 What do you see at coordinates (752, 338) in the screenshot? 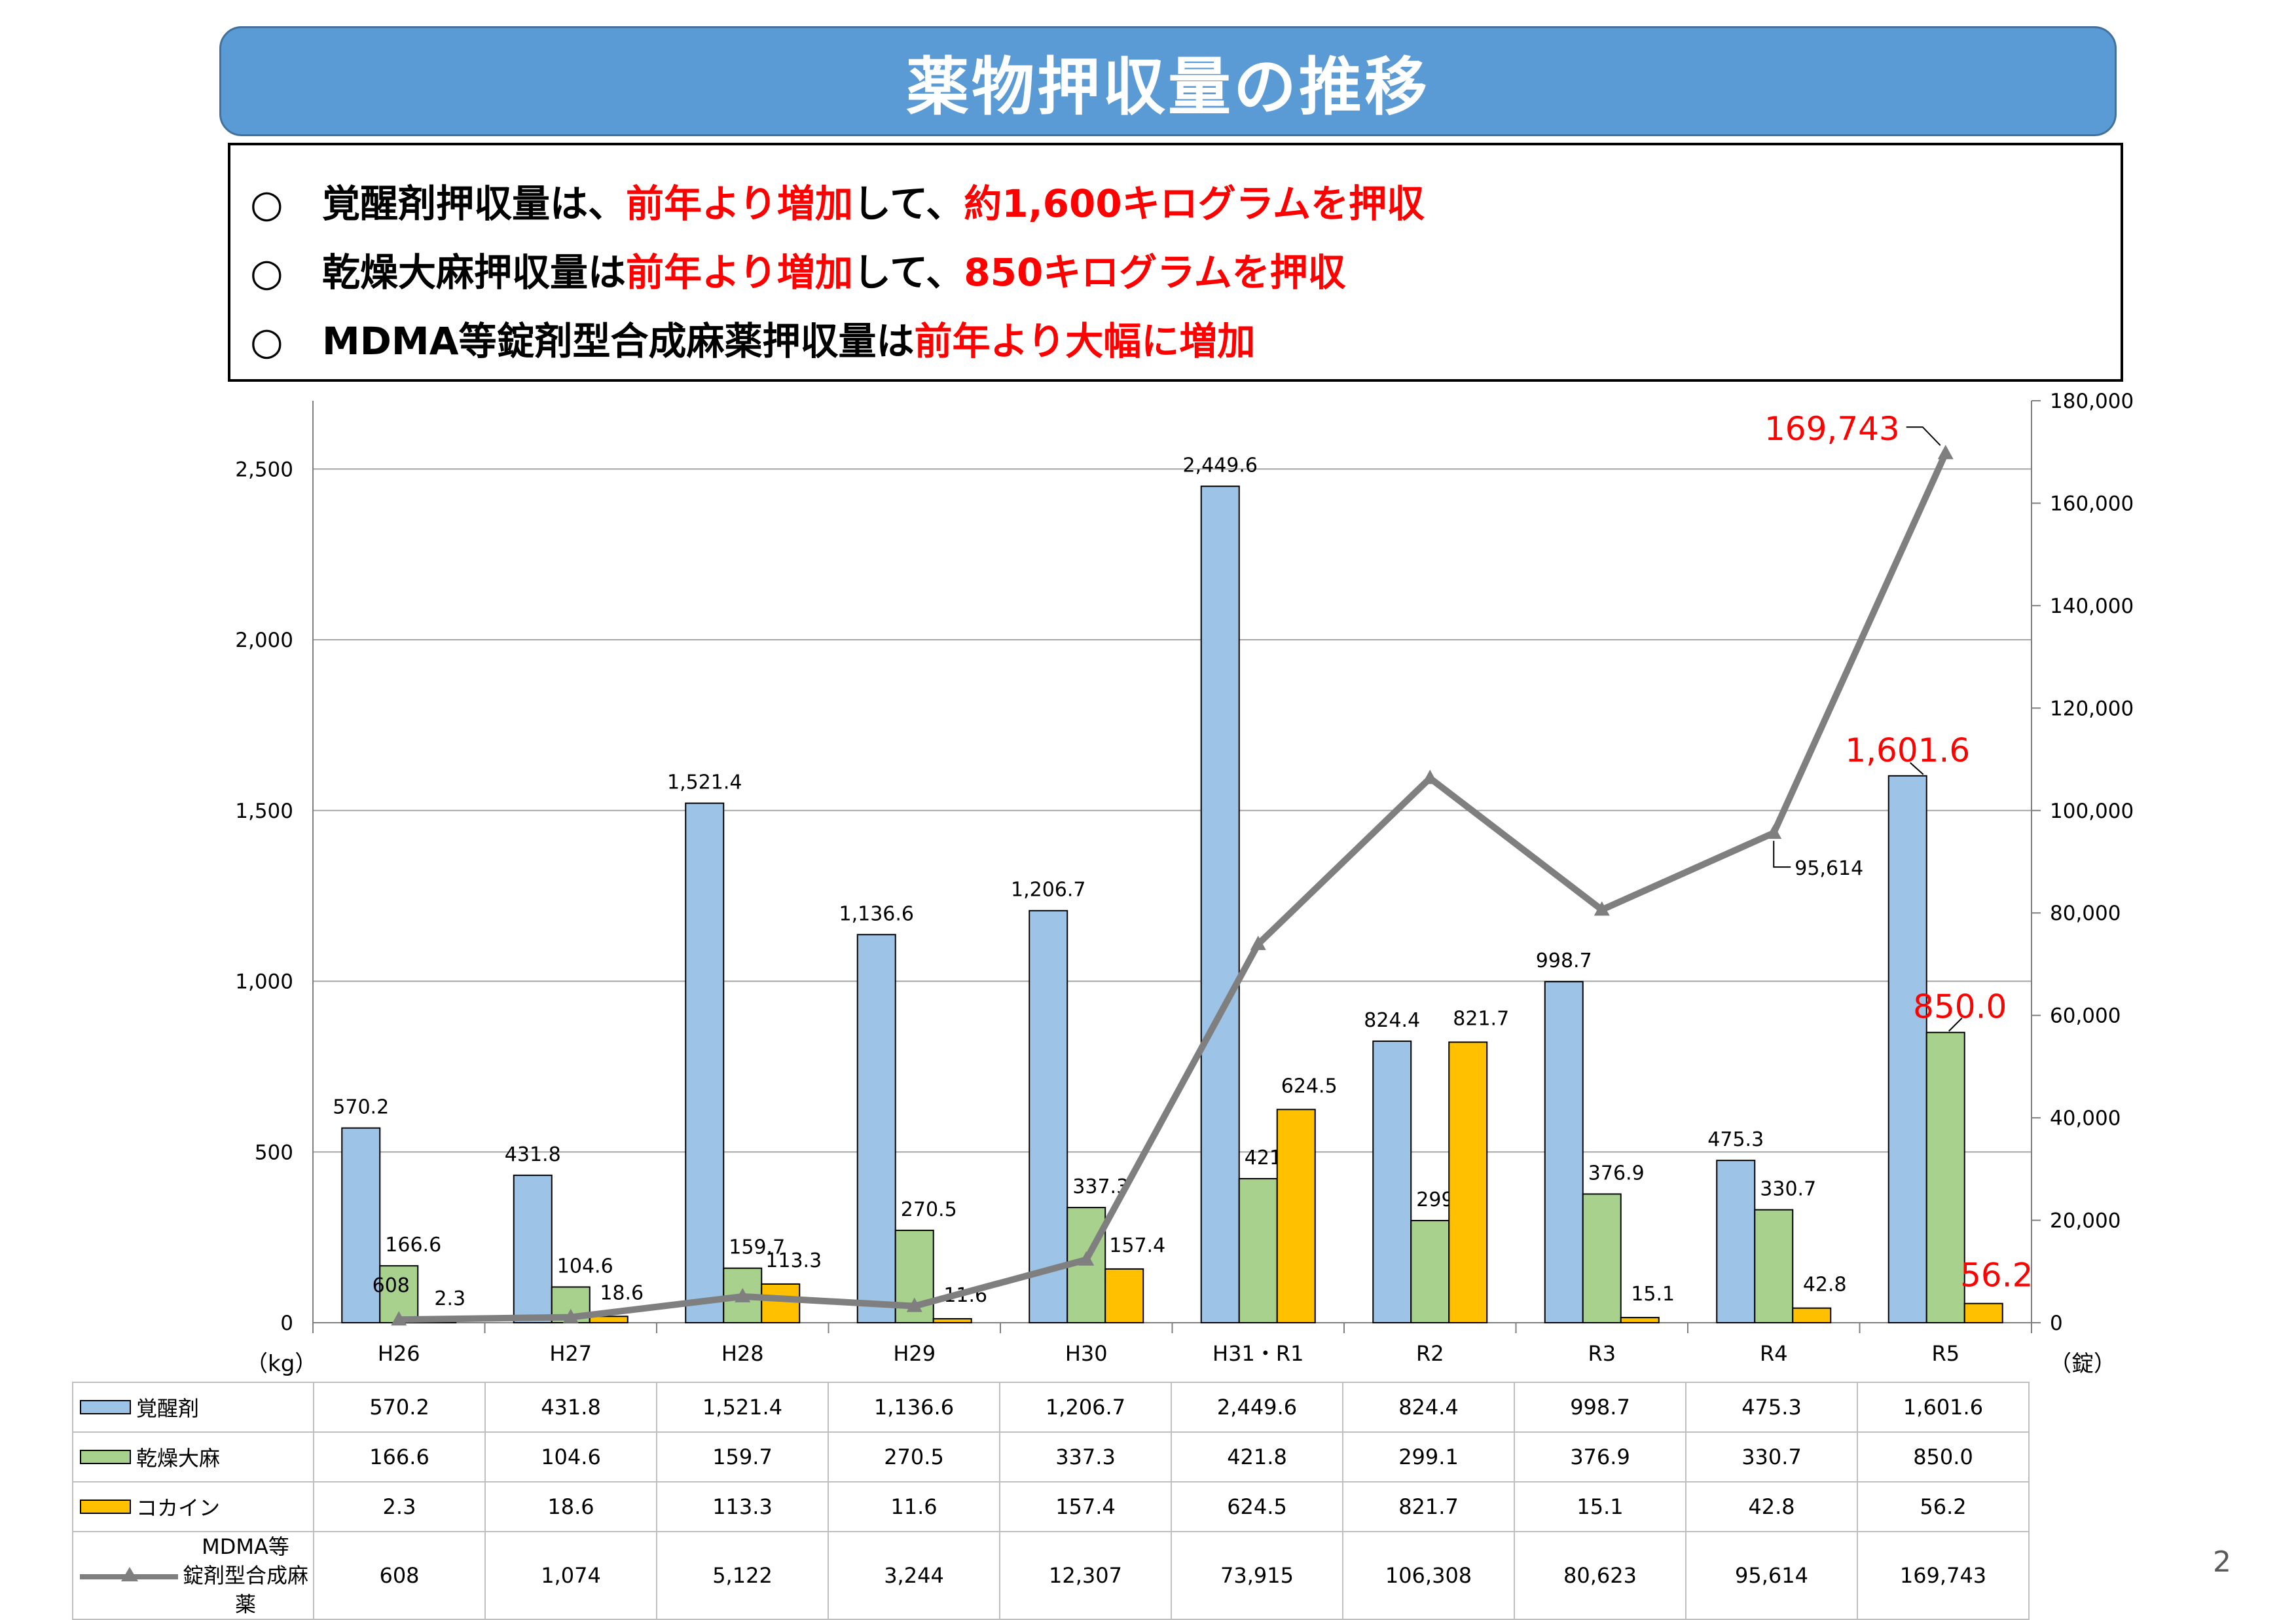
I see `summary-line-3: ○ MDMA等錠剤型合成麻薬押収量は前年より大幅に増加` at bounding box center [752, 338].